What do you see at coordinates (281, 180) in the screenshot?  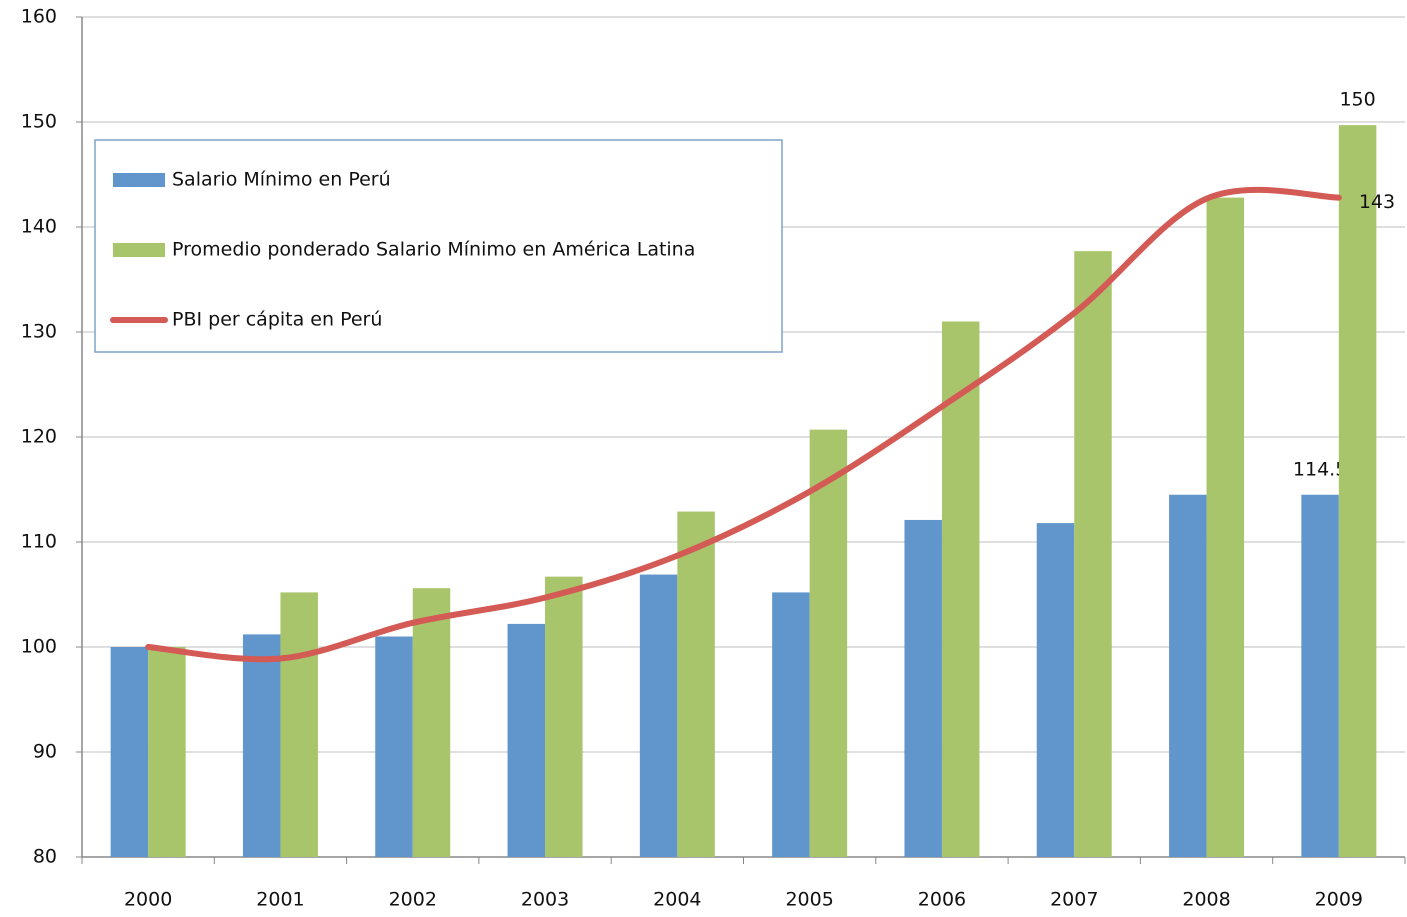 I see `legend-label: Salario Mínimo en Perú` at bounding box center [281, 180].